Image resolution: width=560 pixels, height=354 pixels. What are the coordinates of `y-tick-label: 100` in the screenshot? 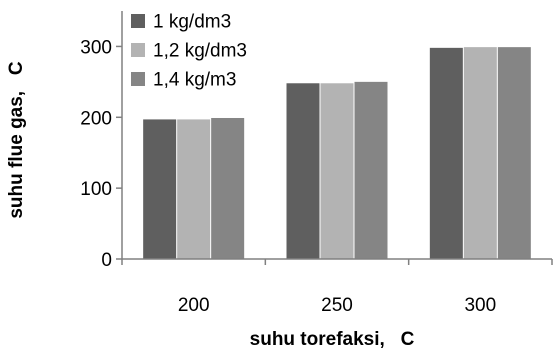 It's located at (96, 189).